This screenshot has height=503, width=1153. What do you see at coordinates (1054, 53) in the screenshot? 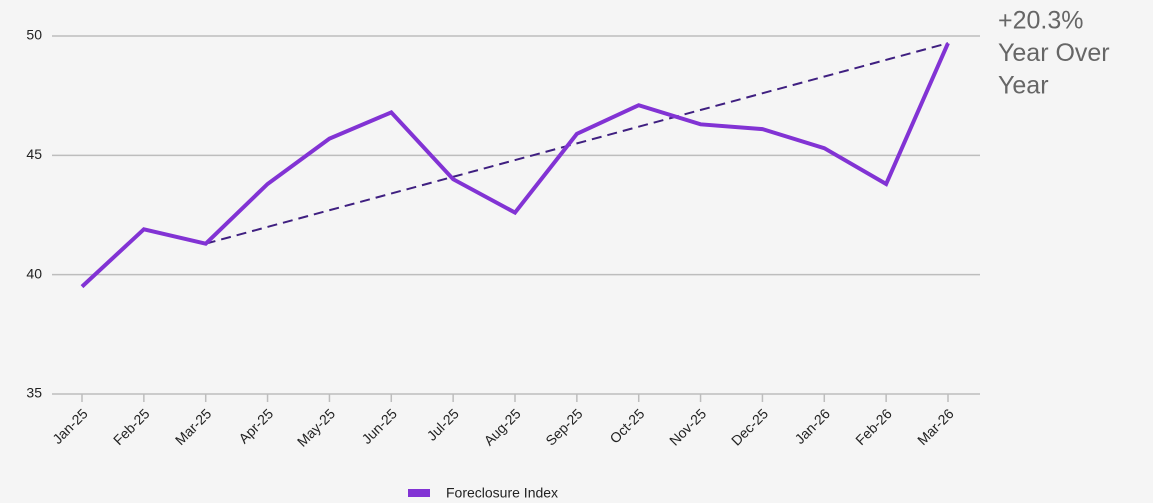
I see `annotation: Year Over` at bounding box center [1054, 53].